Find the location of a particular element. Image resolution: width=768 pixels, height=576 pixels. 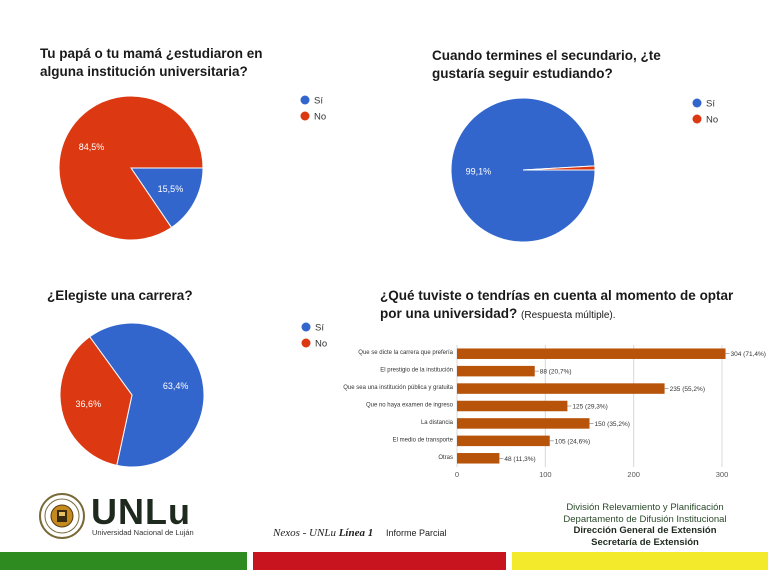

chart2-legend-label-1: No is located at coordinates (712, 120).